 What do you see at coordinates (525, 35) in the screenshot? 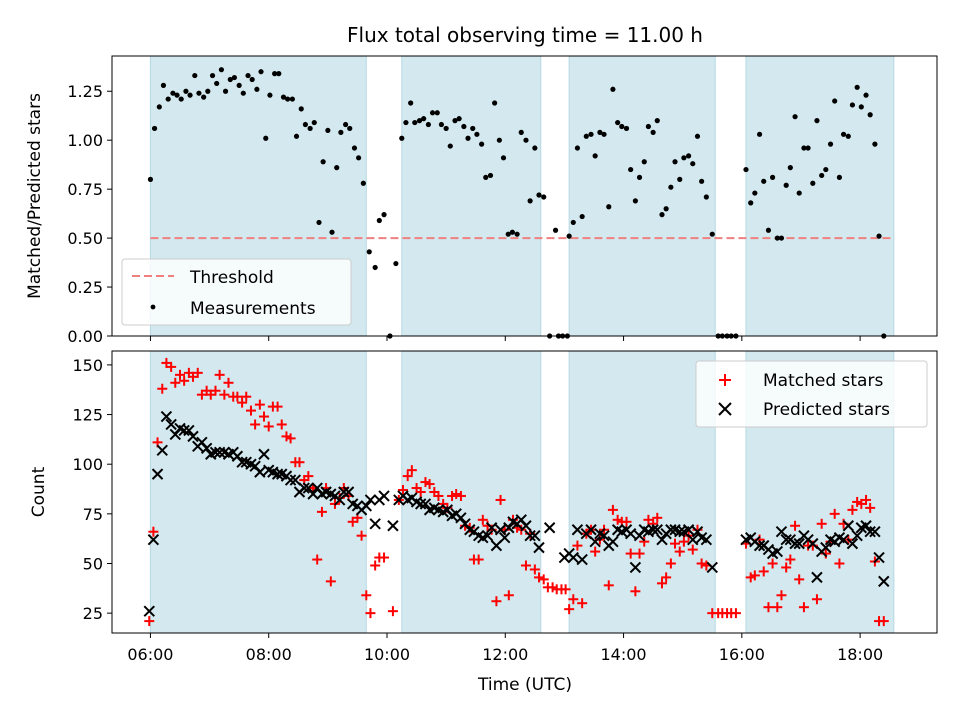
I see `chart-title: Flux total observing time = 11.00 h` at bounding box center [525, 35].